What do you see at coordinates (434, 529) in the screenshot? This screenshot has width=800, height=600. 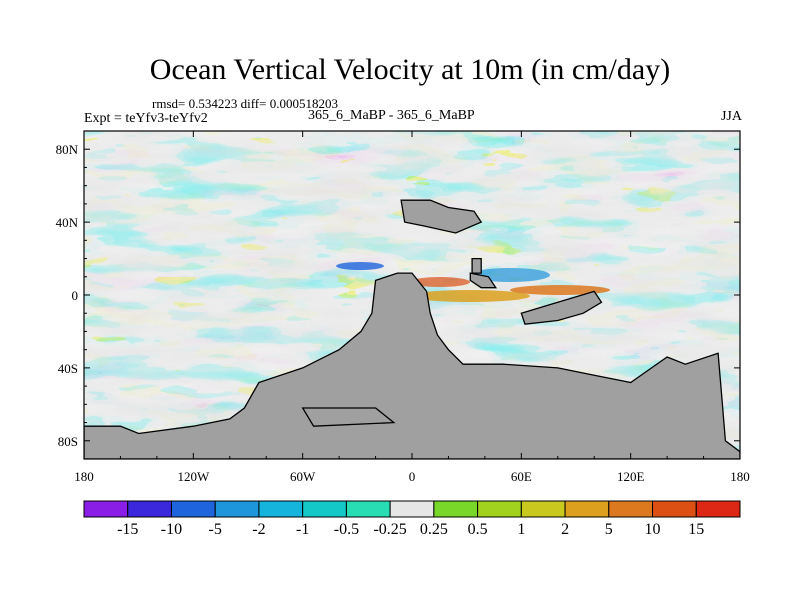 I see `colorbar-label: 0.25` at bounding box center [434, 529].